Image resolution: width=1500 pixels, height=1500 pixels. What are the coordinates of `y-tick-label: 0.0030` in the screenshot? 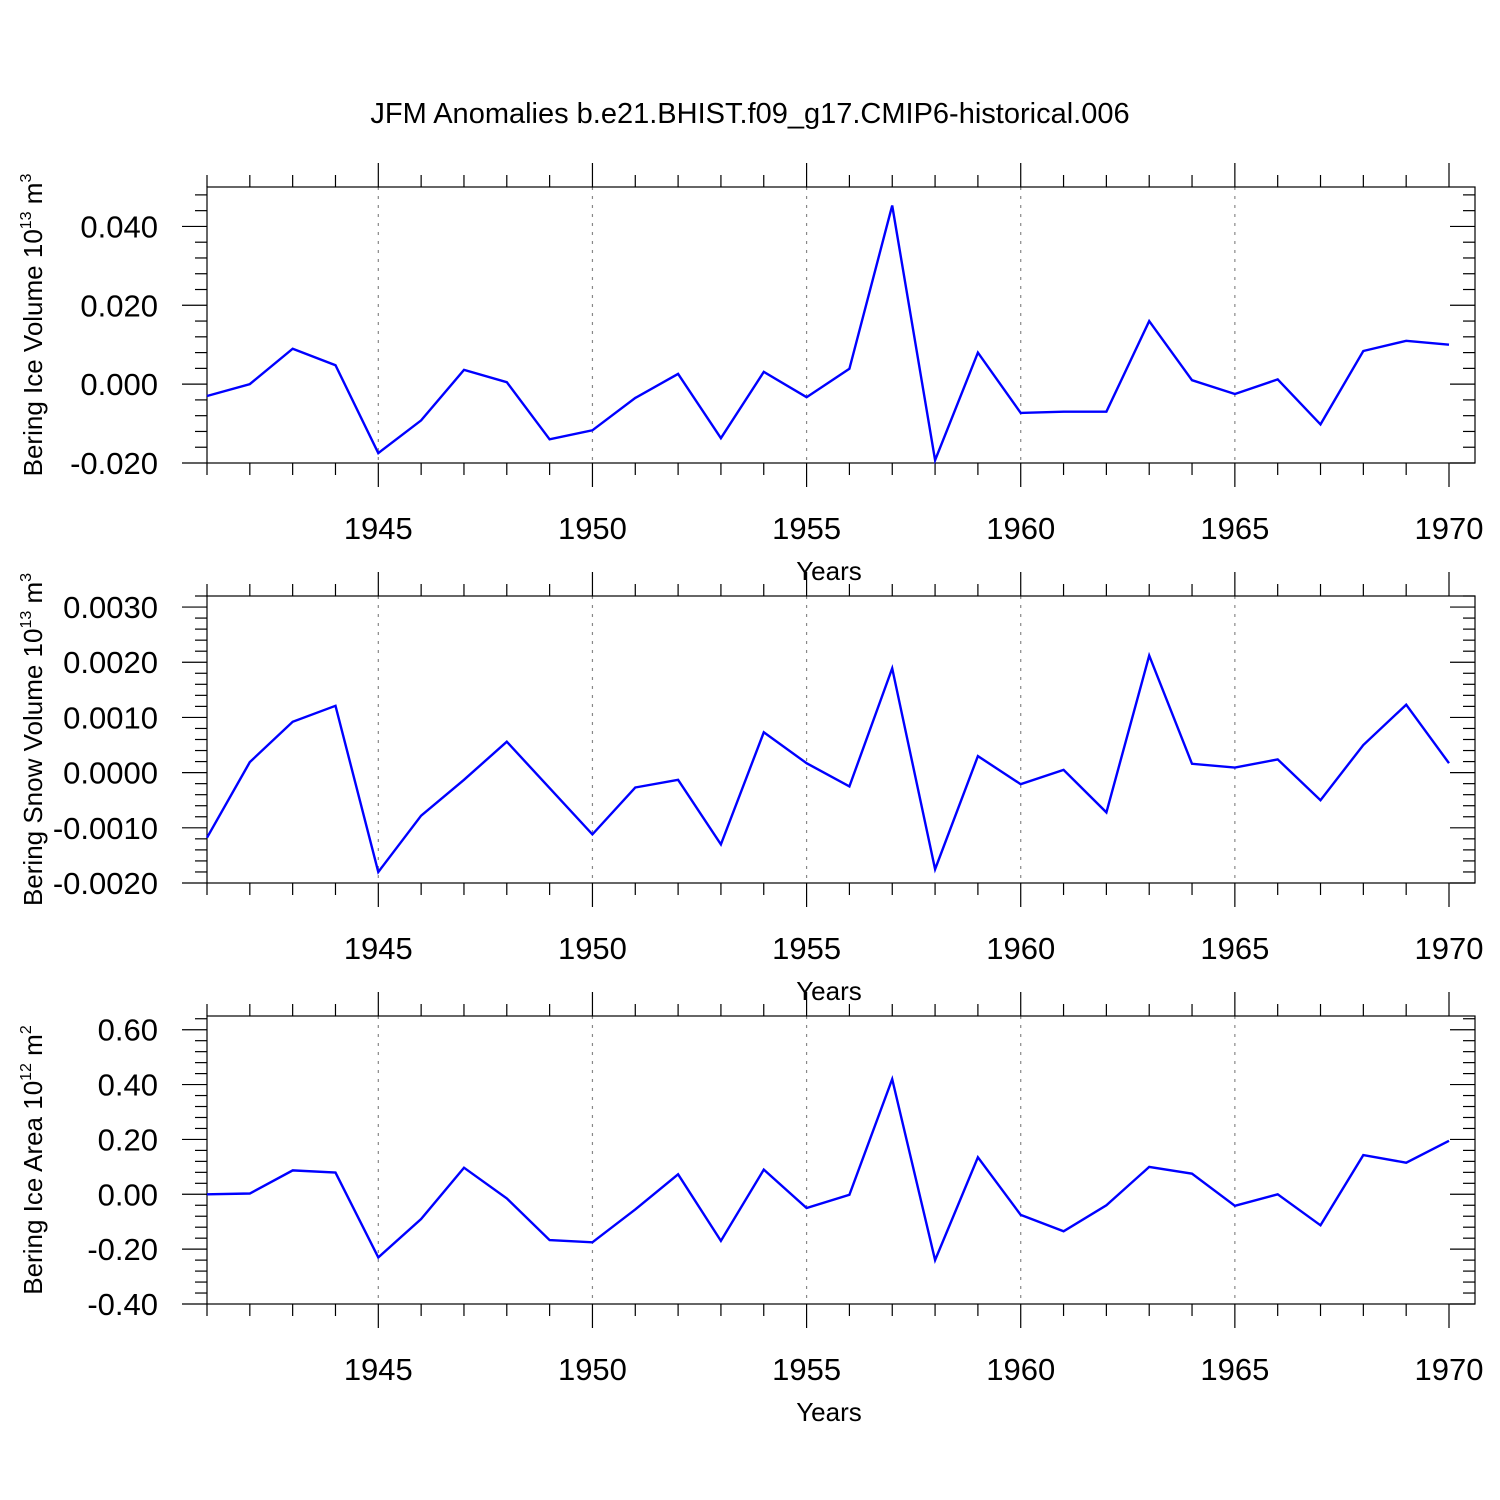 It's located at (110, 607).